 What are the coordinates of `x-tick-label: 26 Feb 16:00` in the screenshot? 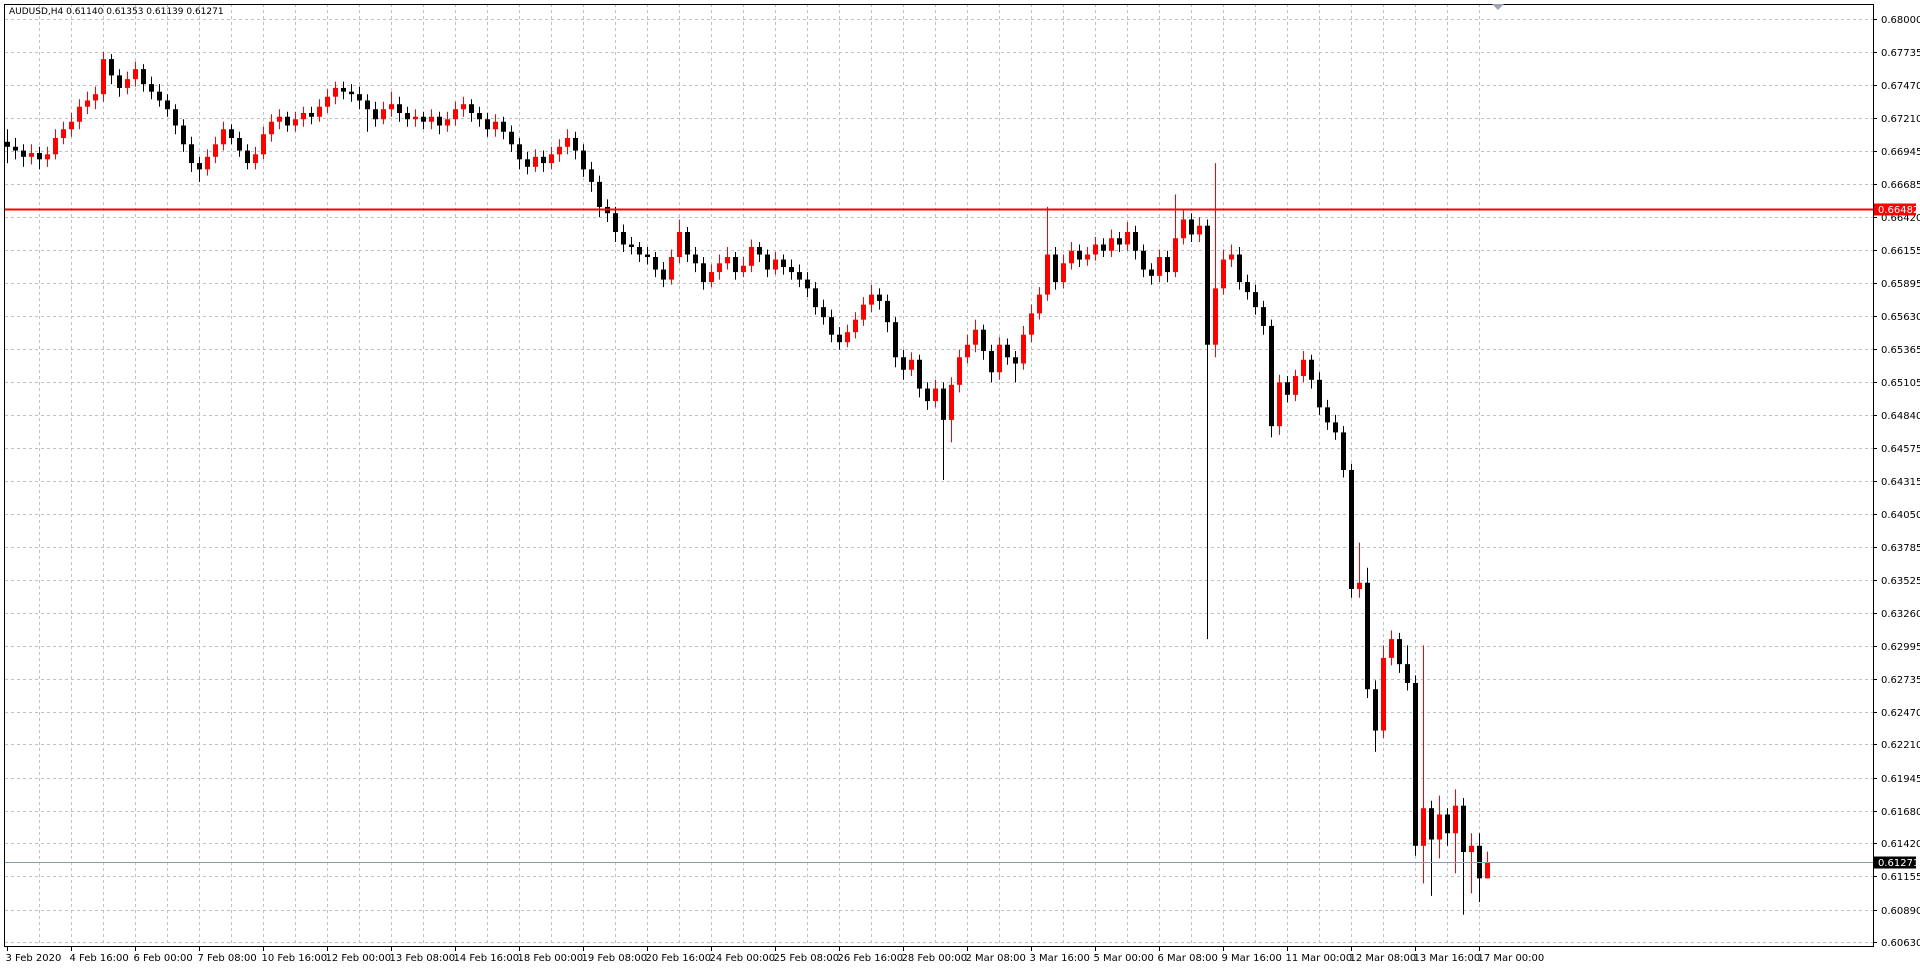 It's located at (871, 958).